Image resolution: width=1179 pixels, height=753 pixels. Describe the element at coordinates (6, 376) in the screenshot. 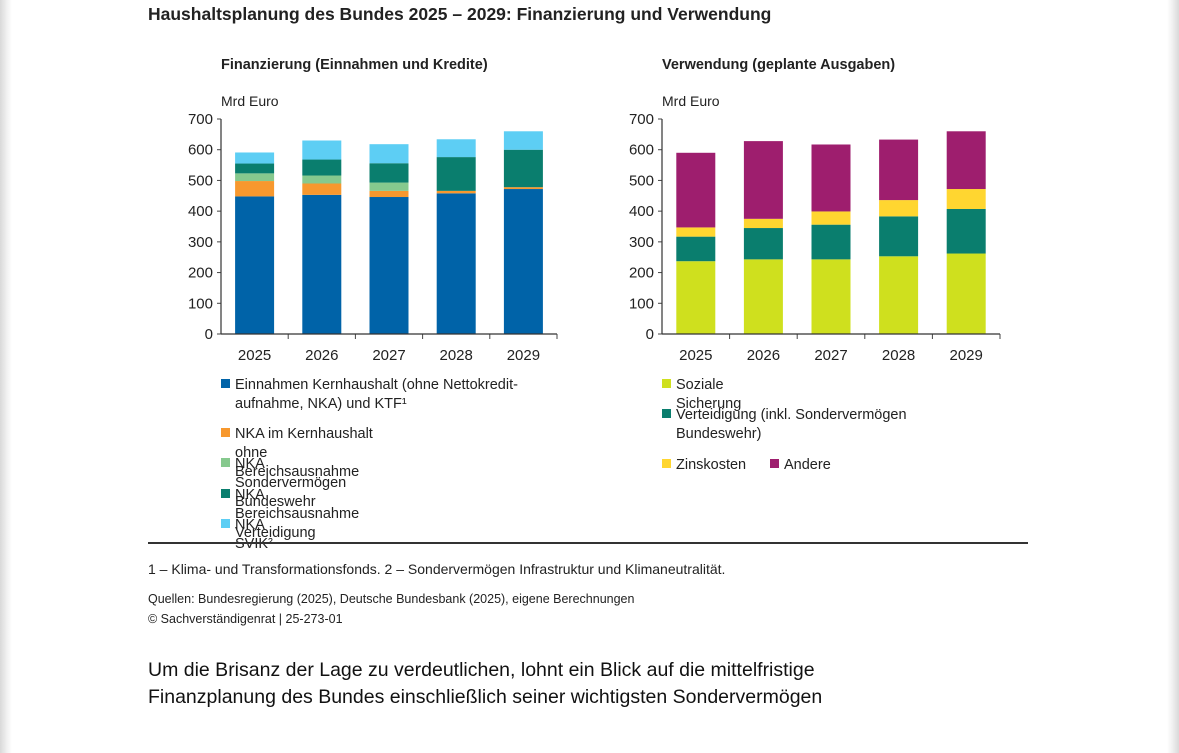

I see `page-edge-left` at that location.